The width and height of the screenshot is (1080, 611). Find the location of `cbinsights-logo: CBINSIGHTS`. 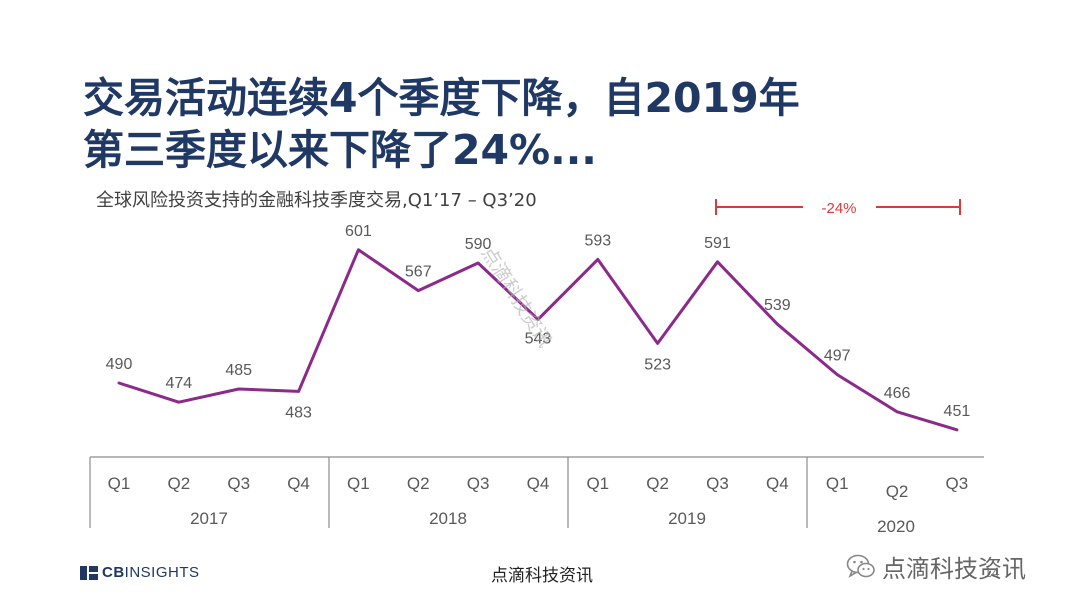

cbinsights-logo: CBINSIGHTS is located at coordinates (140, 572).